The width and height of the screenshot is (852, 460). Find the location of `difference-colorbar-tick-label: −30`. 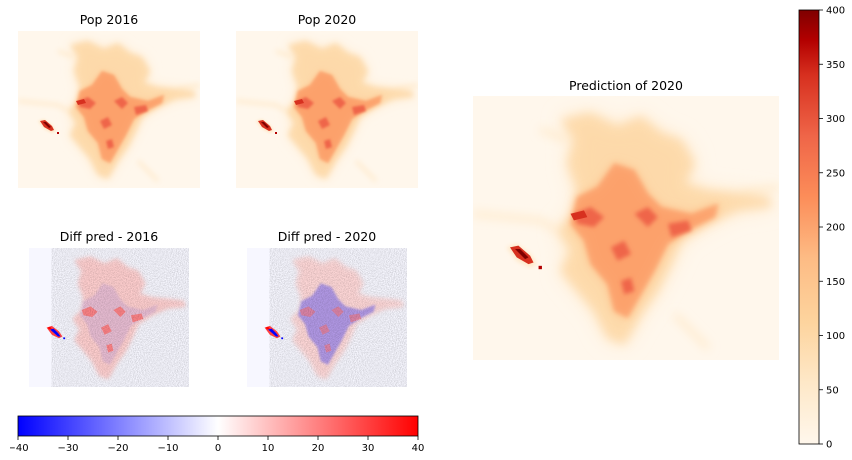

difference-colorbar-tick-label: −30 is located at coordinates (67, 448).